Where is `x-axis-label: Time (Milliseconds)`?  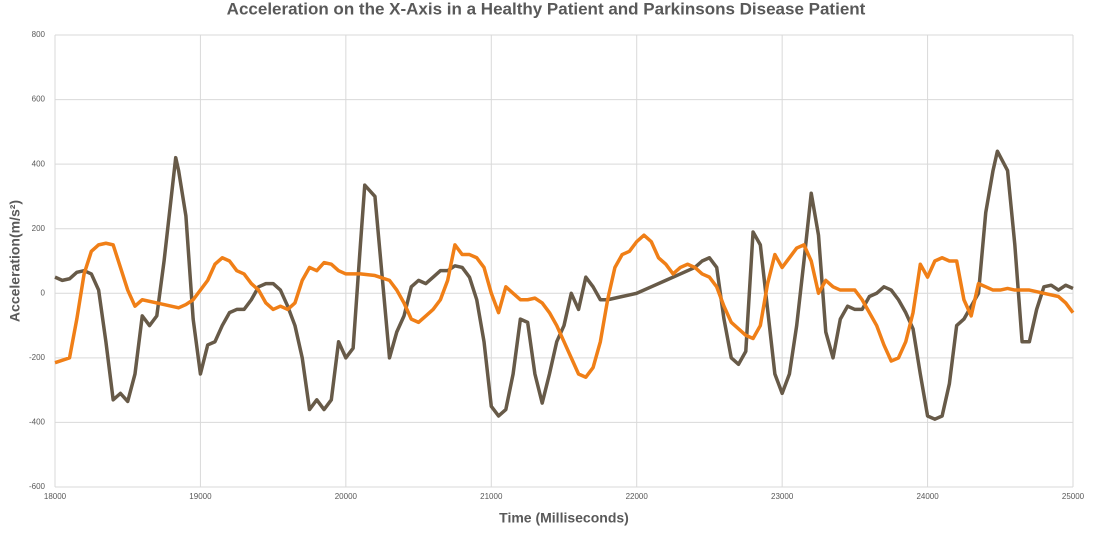 x-axis-label: Time (Milliseconds) is located at coordinates (564, 518).